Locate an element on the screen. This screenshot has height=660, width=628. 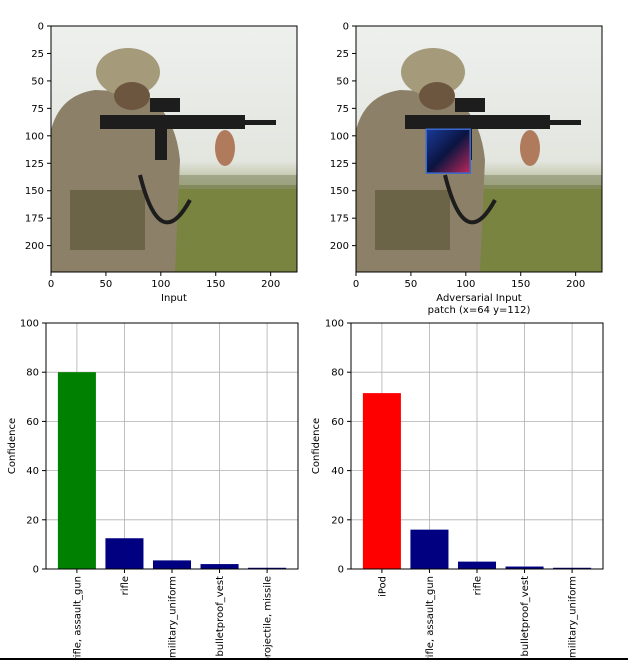
image-xlabel-adversarial-line2: patch (x=64 y=112) is located at coordinates (479, 310).